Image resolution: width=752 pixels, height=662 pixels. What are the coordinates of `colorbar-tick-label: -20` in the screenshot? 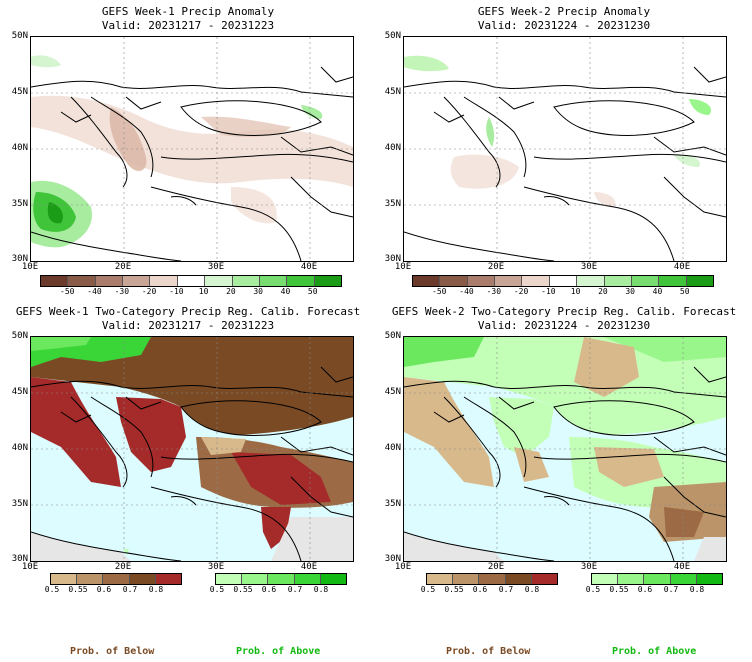 It's located at (521, 291).